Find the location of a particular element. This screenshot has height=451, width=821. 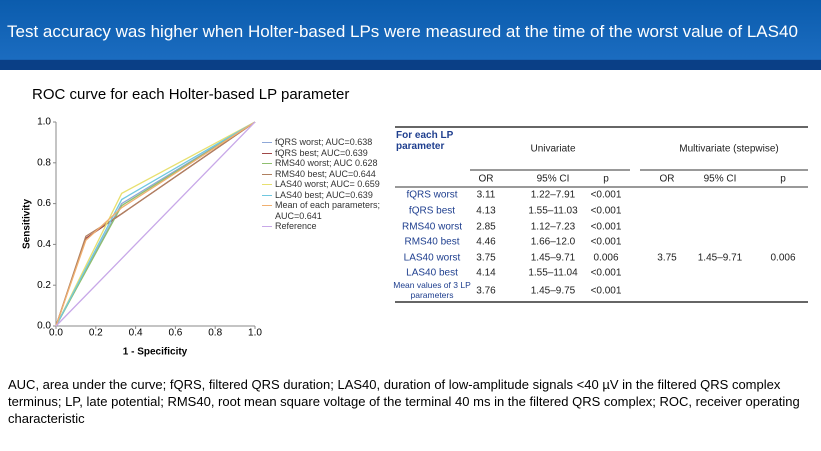

row-label: RMS40 best is located at coordinates (431, 242).